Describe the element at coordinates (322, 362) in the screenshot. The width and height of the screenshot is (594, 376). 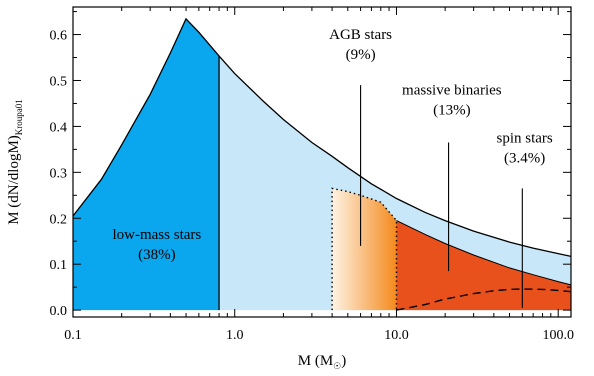
I see `x-axis-label: M (M☉)` at that location.